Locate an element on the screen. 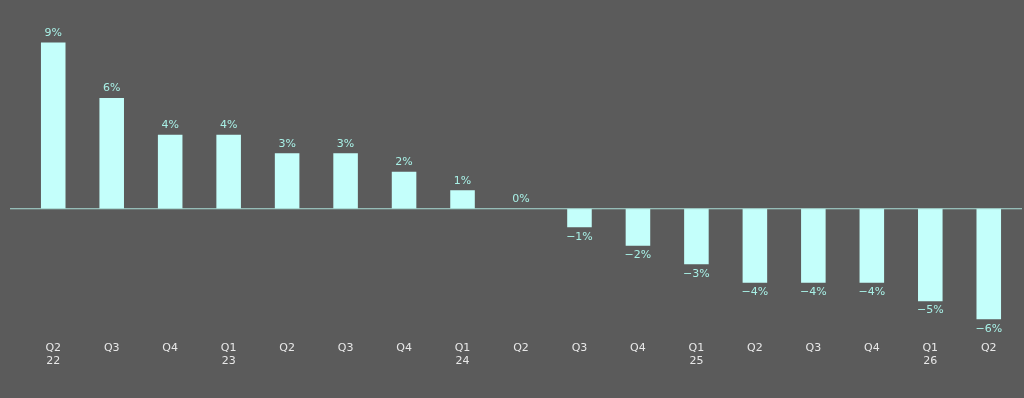  x-tick-label: Q2 22 is located at coordinates (53, 354).